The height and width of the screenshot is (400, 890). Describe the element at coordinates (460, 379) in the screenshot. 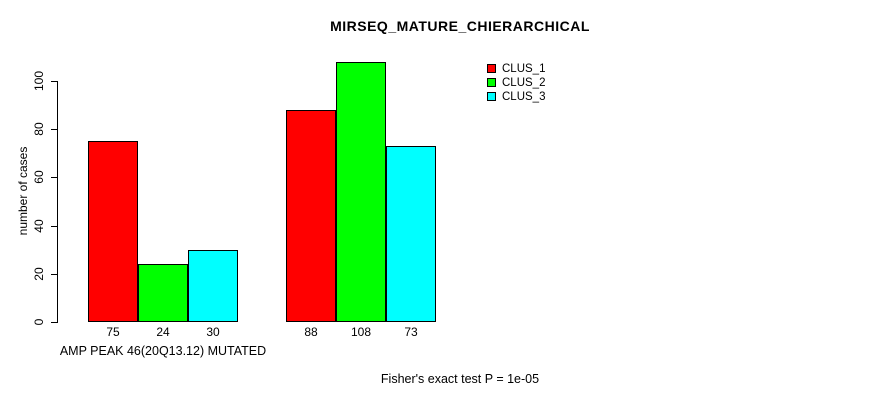

I see `footnote-pvalue: Fisher's exact test P = 1e-05` at that location.